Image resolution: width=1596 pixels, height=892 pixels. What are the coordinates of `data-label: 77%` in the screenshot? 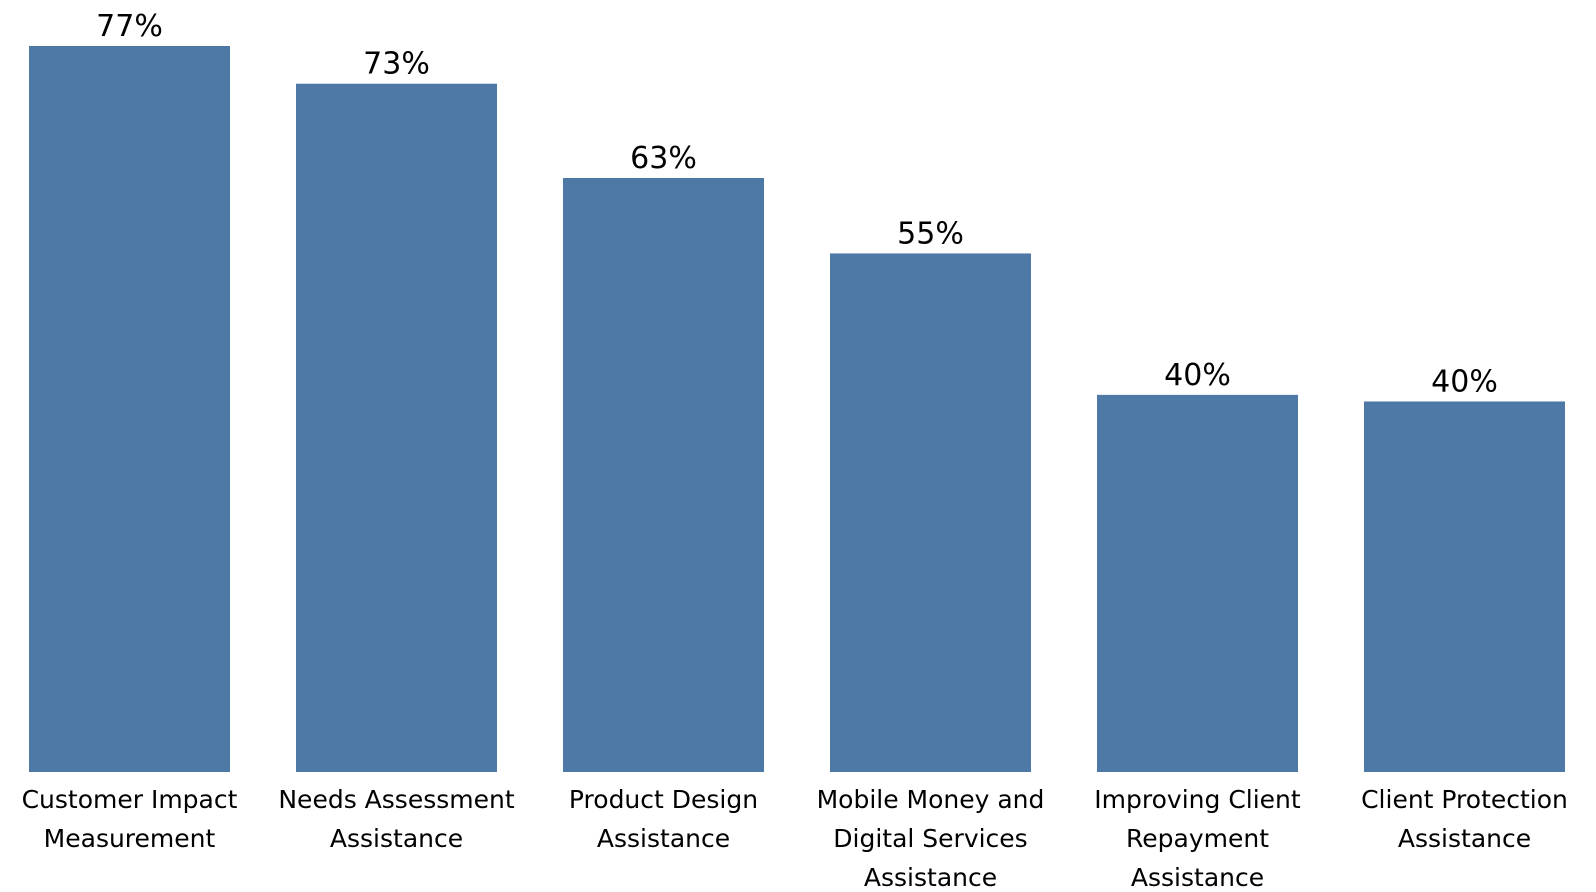 It's located at (129, 26).